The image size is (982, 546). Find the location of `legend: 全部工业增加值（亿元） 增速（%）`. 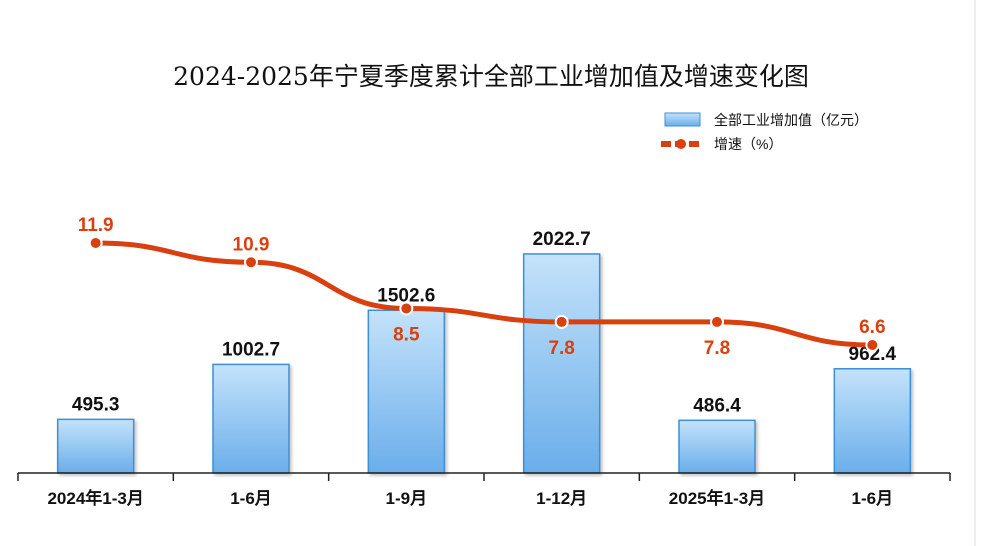

legend: 全部工业增加值（亿元） 增速（%） is located at coordinates (764, 132).